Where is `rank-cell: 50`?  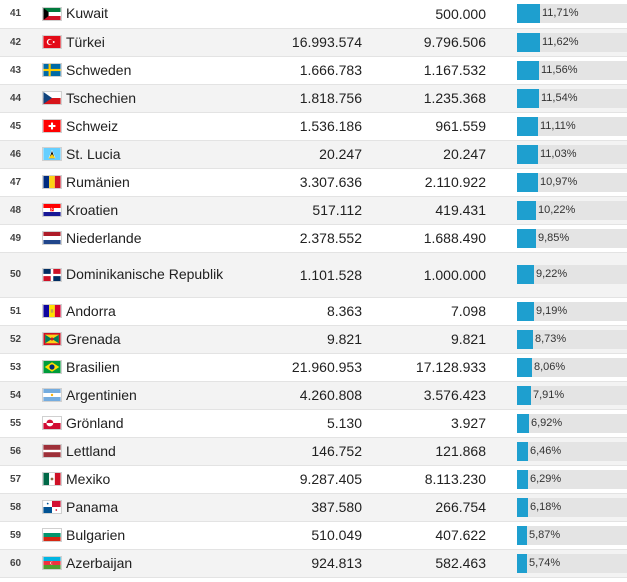
rank-cell: 50 is located at coordinates (22, 275).